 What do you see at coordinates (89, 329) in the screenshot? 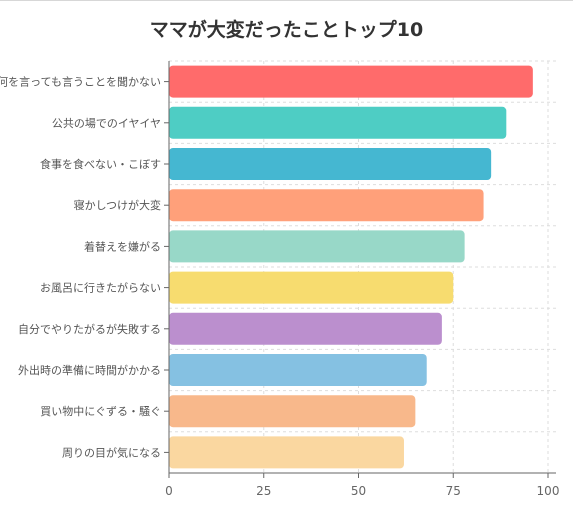
I see `y-tick-label: 自分でやりたがるが失敗する` at bounding box center [89, 329].